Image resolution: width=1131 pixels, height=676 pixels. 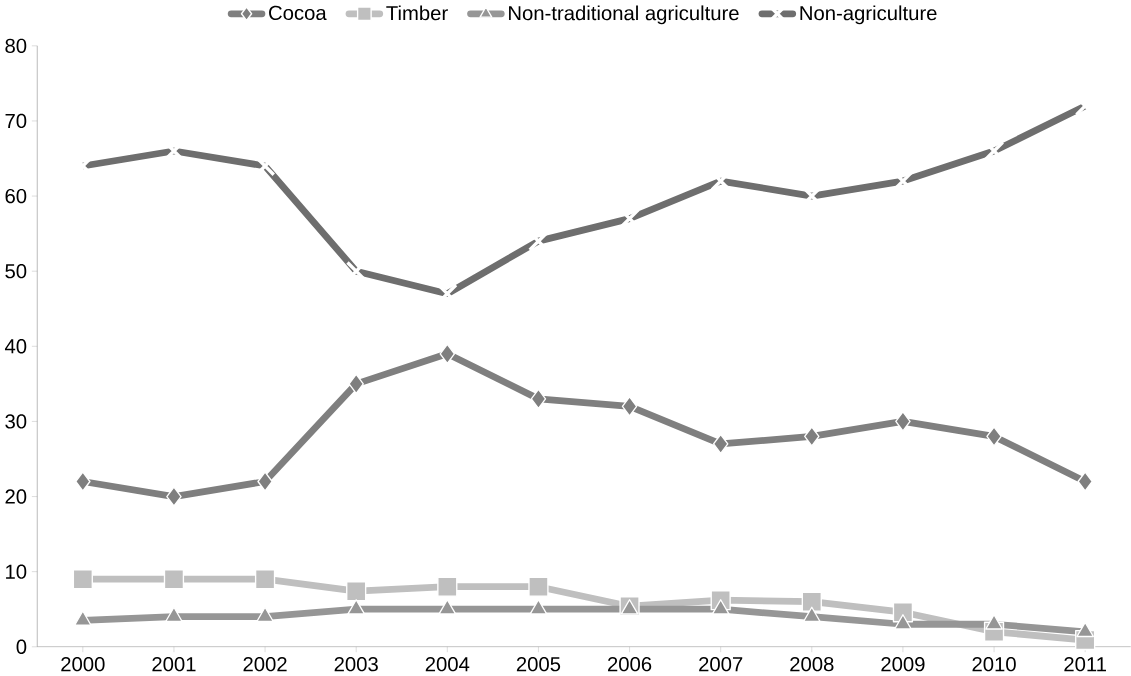 I want to click on x-tick-label: 2001, so click(x=174, y=664).